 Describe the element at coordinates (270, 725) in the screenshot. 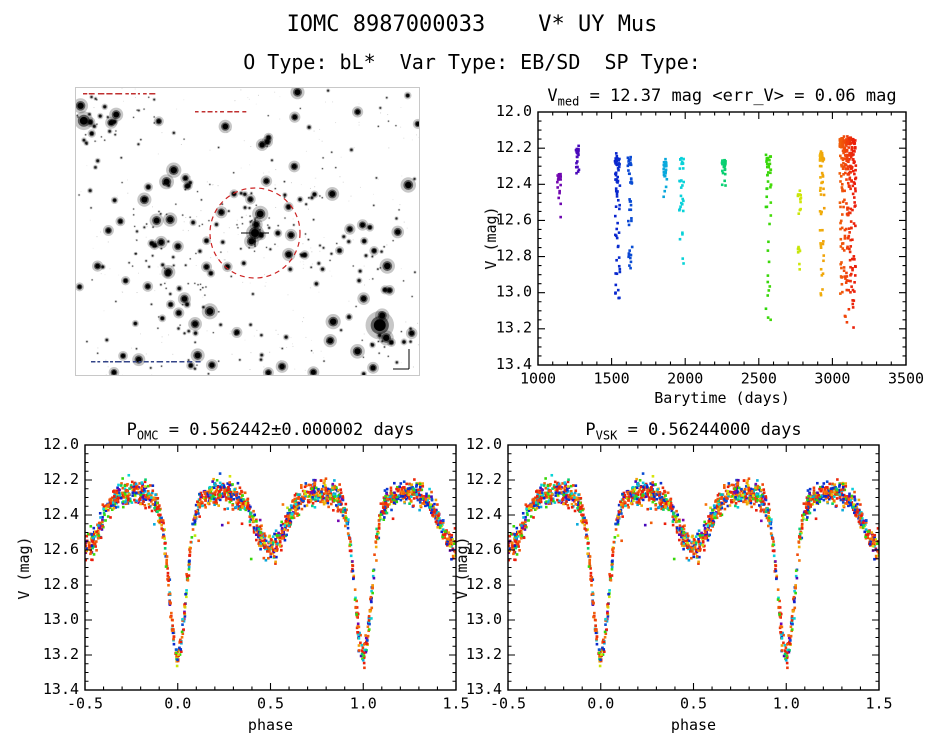

I see `phase-omc-xaxis-label: phase` at that location.